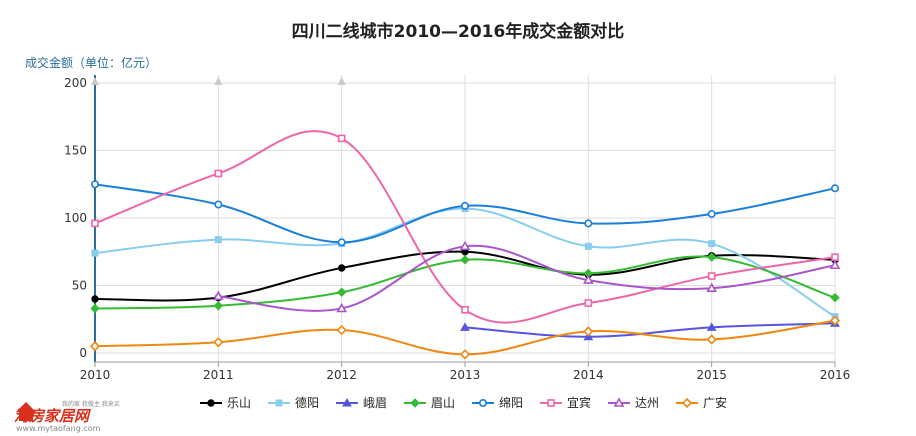  Describe the element at coordinates (58, 428) in the screenshot. I see `watermark-url: www.mytaofang.com` at that location.